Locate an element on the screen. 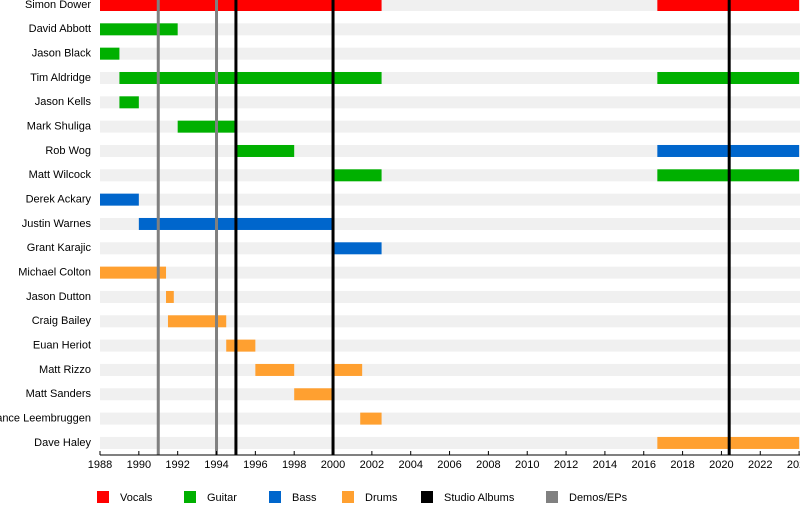 Image resolution: width=800 pixels, height=508 pixels. x-tick-label: 2022 is located at coordinates (760, 465).